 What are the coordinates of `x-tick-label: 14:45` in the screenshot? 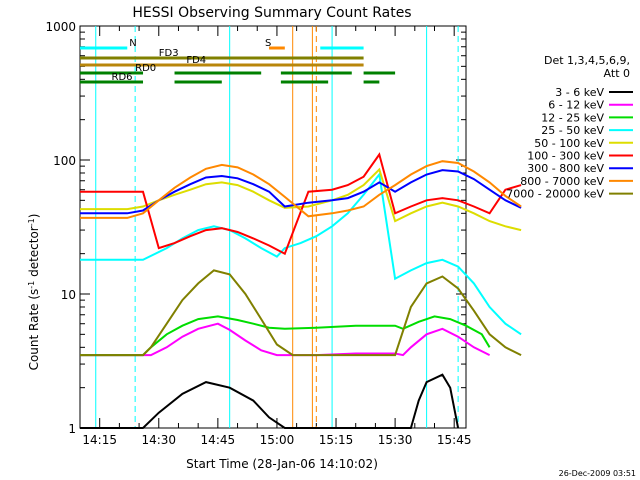 It's located at (218, 440).